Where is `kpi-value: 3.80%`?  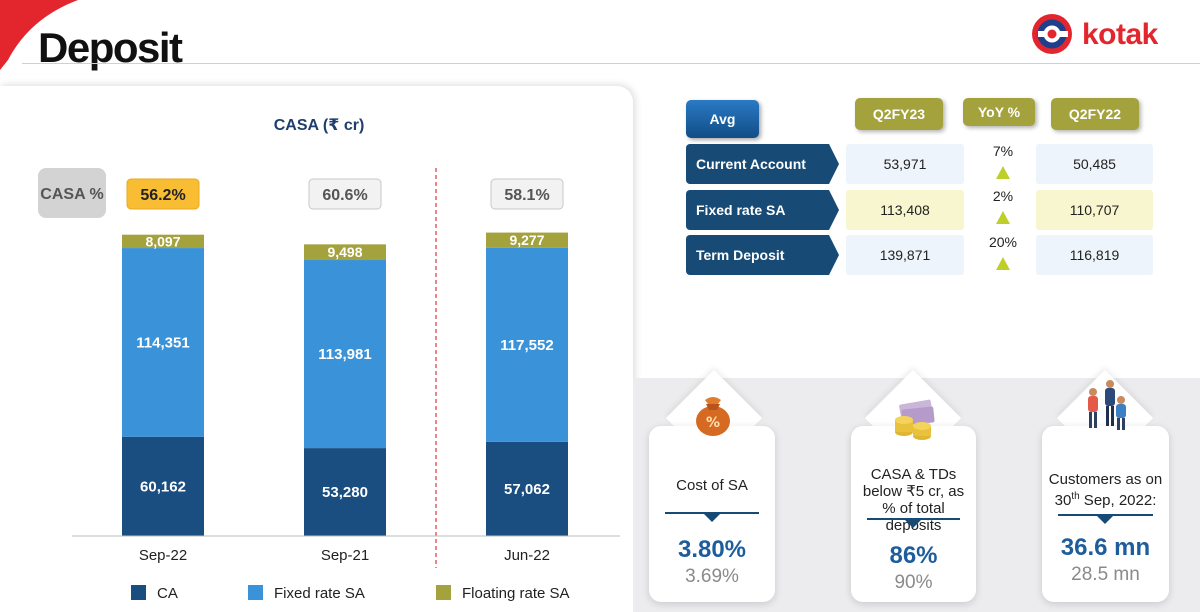
kpi-value: 3.80% is located at coordinates (712, 549).